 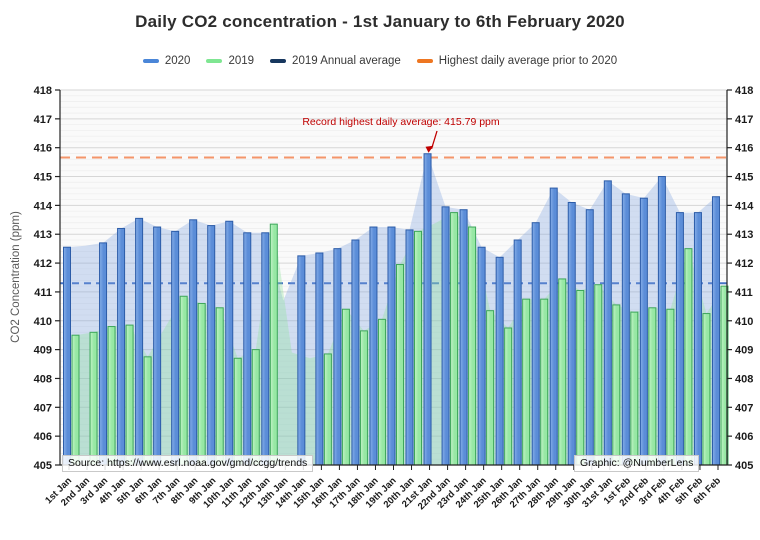 I want to click on bar-2019-12th-jan, so click(x=273, y=344).